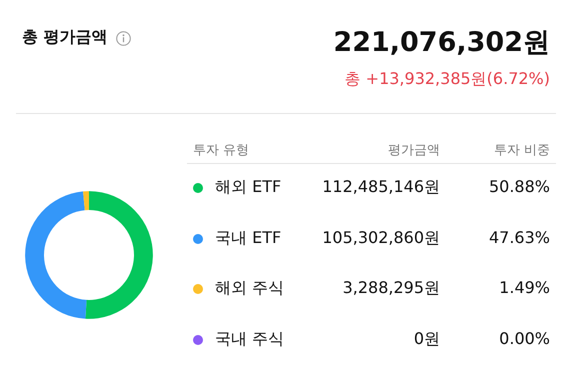  What do you see at coordinates (381, 187) in the screenshot?
I see `data-label: 112,485,146원` at bounding box center [381, 187].